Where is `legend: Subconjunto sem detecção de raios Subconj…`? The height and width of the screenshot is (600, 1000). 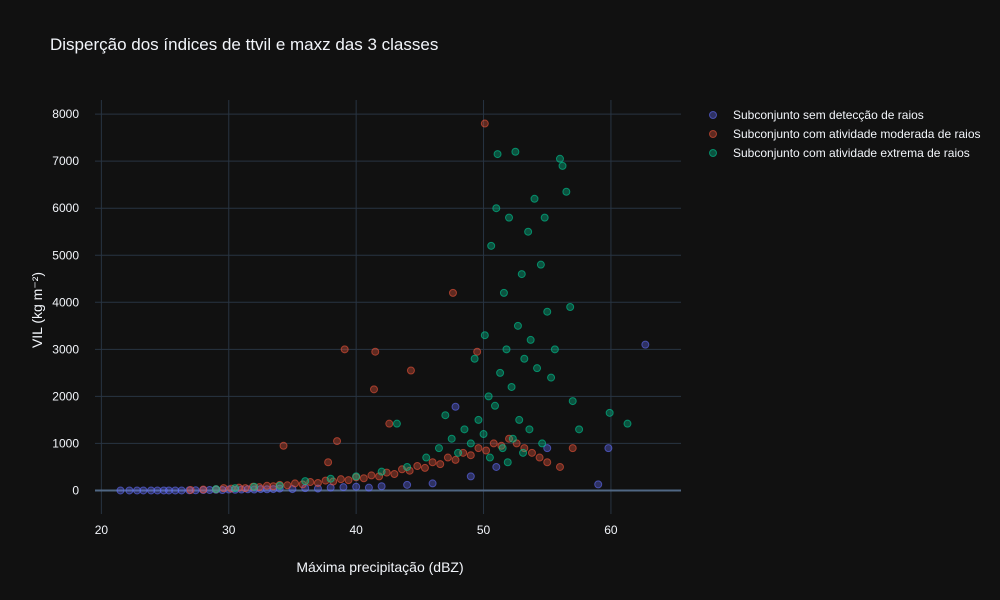
legend: Subconjunto sem detecção de raios Subconj… is located at coordinates (845, 134).